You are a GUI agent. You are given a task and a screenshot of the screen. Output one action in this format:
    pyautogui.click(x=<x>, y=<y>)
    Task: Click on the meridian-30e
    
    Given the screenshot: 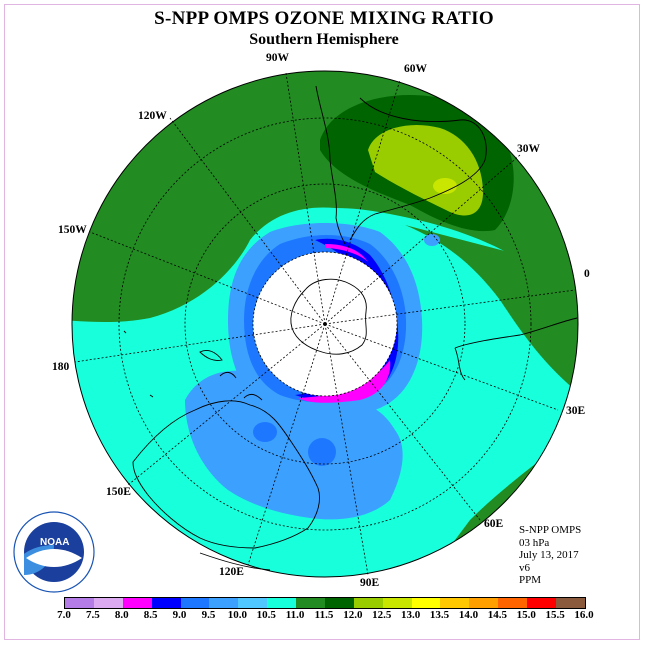 What is the action you would take?
    pyautogui.click(x=441, y=367)
    